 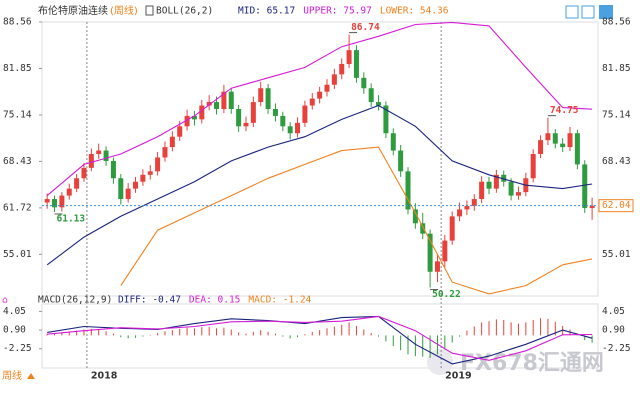 I want to click on legend-label: UPPER: 75.97, so click(x=337, y=11).